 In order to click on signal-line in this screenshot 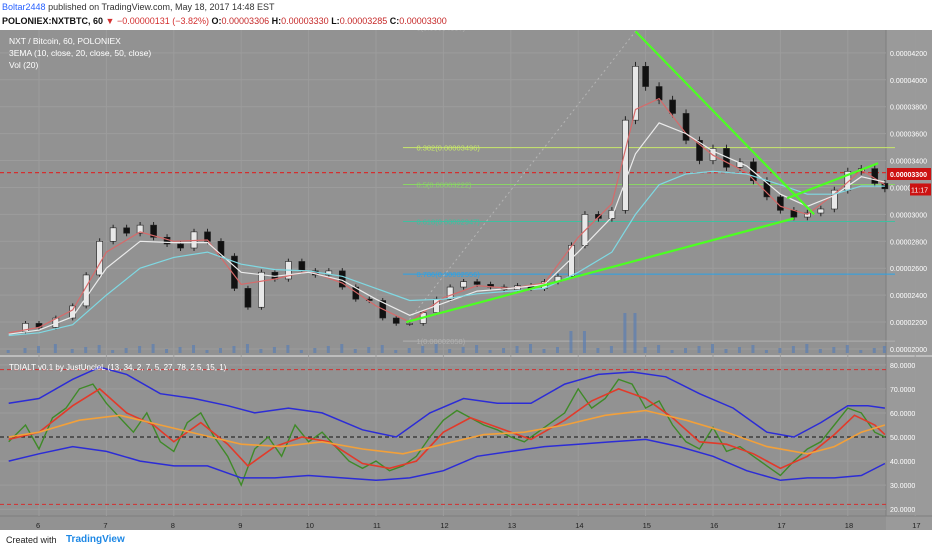, I will do `click(447, 428)`.